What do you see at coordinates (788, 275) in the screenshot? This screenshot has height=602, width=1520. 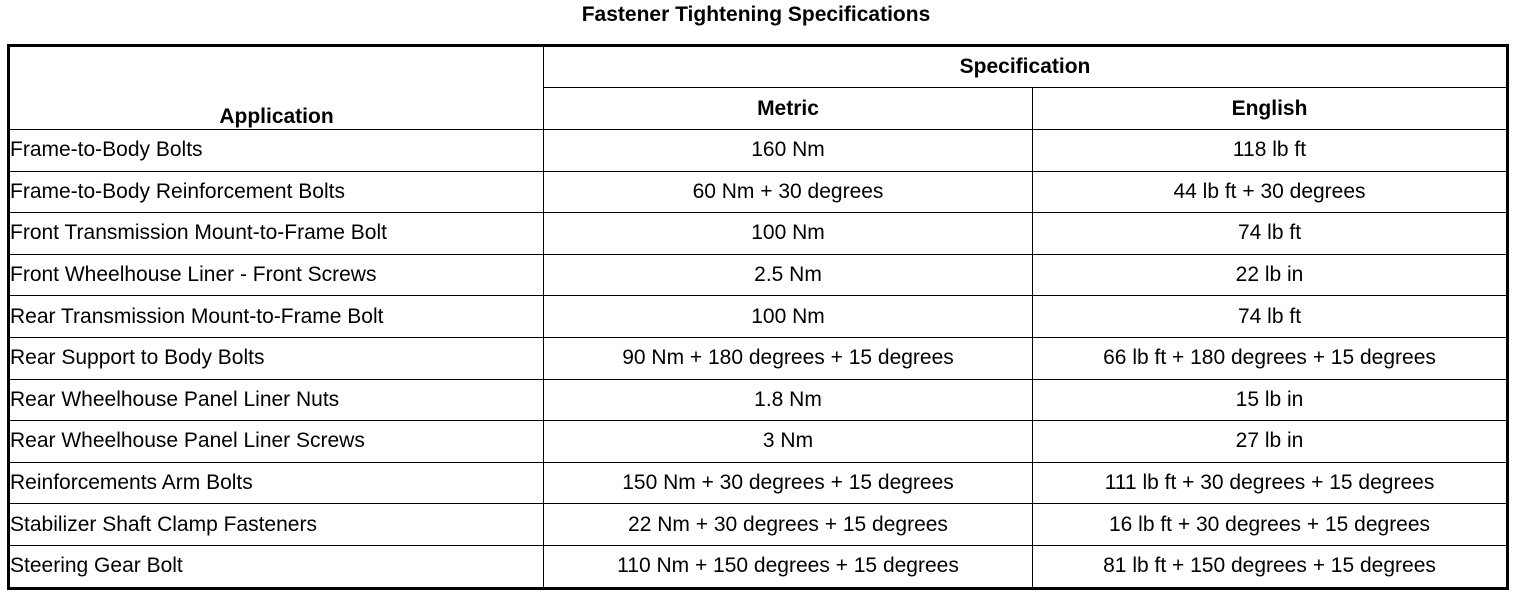 I see `cell-metric: 2.5 Nm` at bounding box center [788, 275].